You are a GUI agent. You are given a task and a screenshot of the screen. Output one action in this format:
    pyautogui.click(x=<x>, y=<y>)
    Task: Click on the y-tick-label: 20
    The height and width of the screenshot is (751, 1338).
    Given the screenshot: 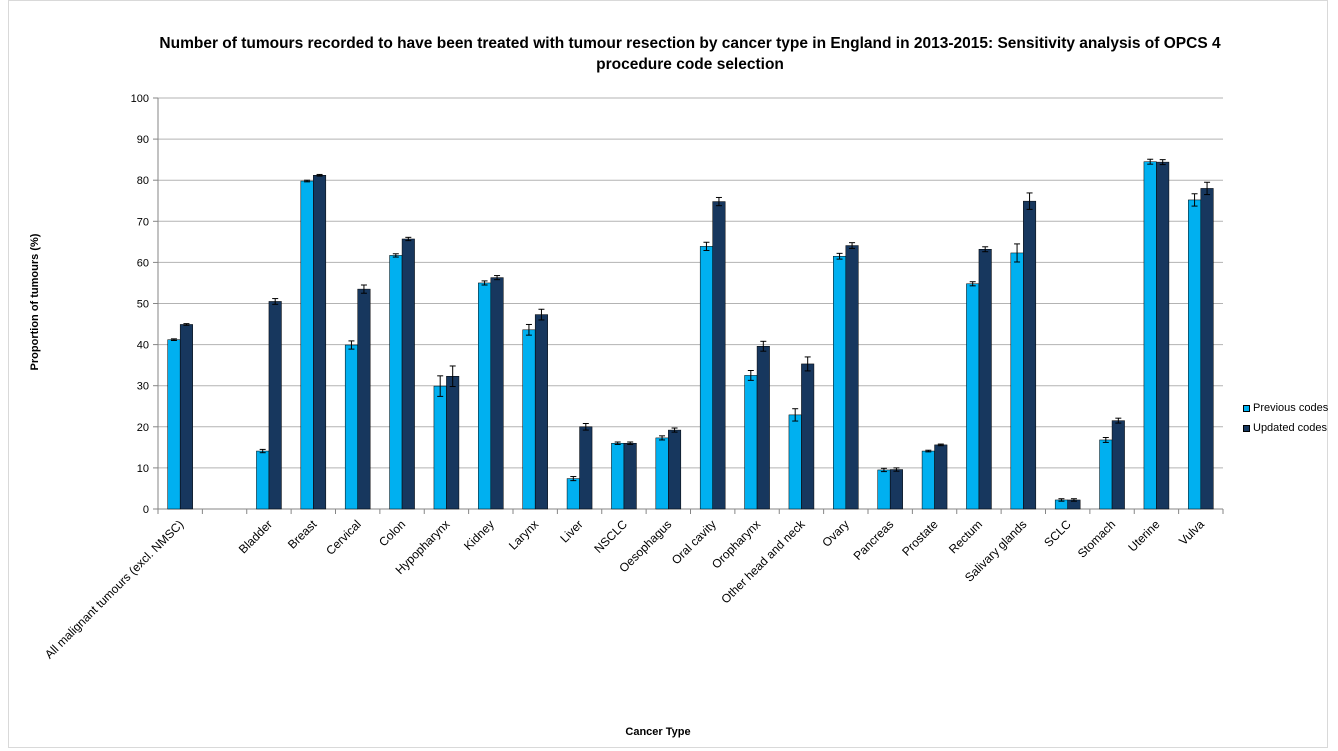 What is the action you would take?
    pyautogui.click(x=143, y=428)
    